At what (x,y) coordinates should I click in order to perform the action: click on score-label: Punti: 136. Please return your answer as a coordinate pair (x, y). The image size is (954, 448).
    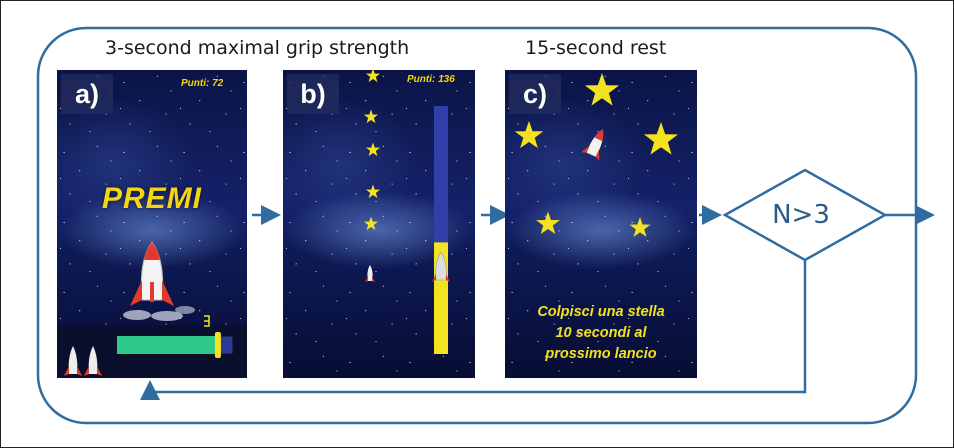
    Looking at the image, I should click on (431, 79).